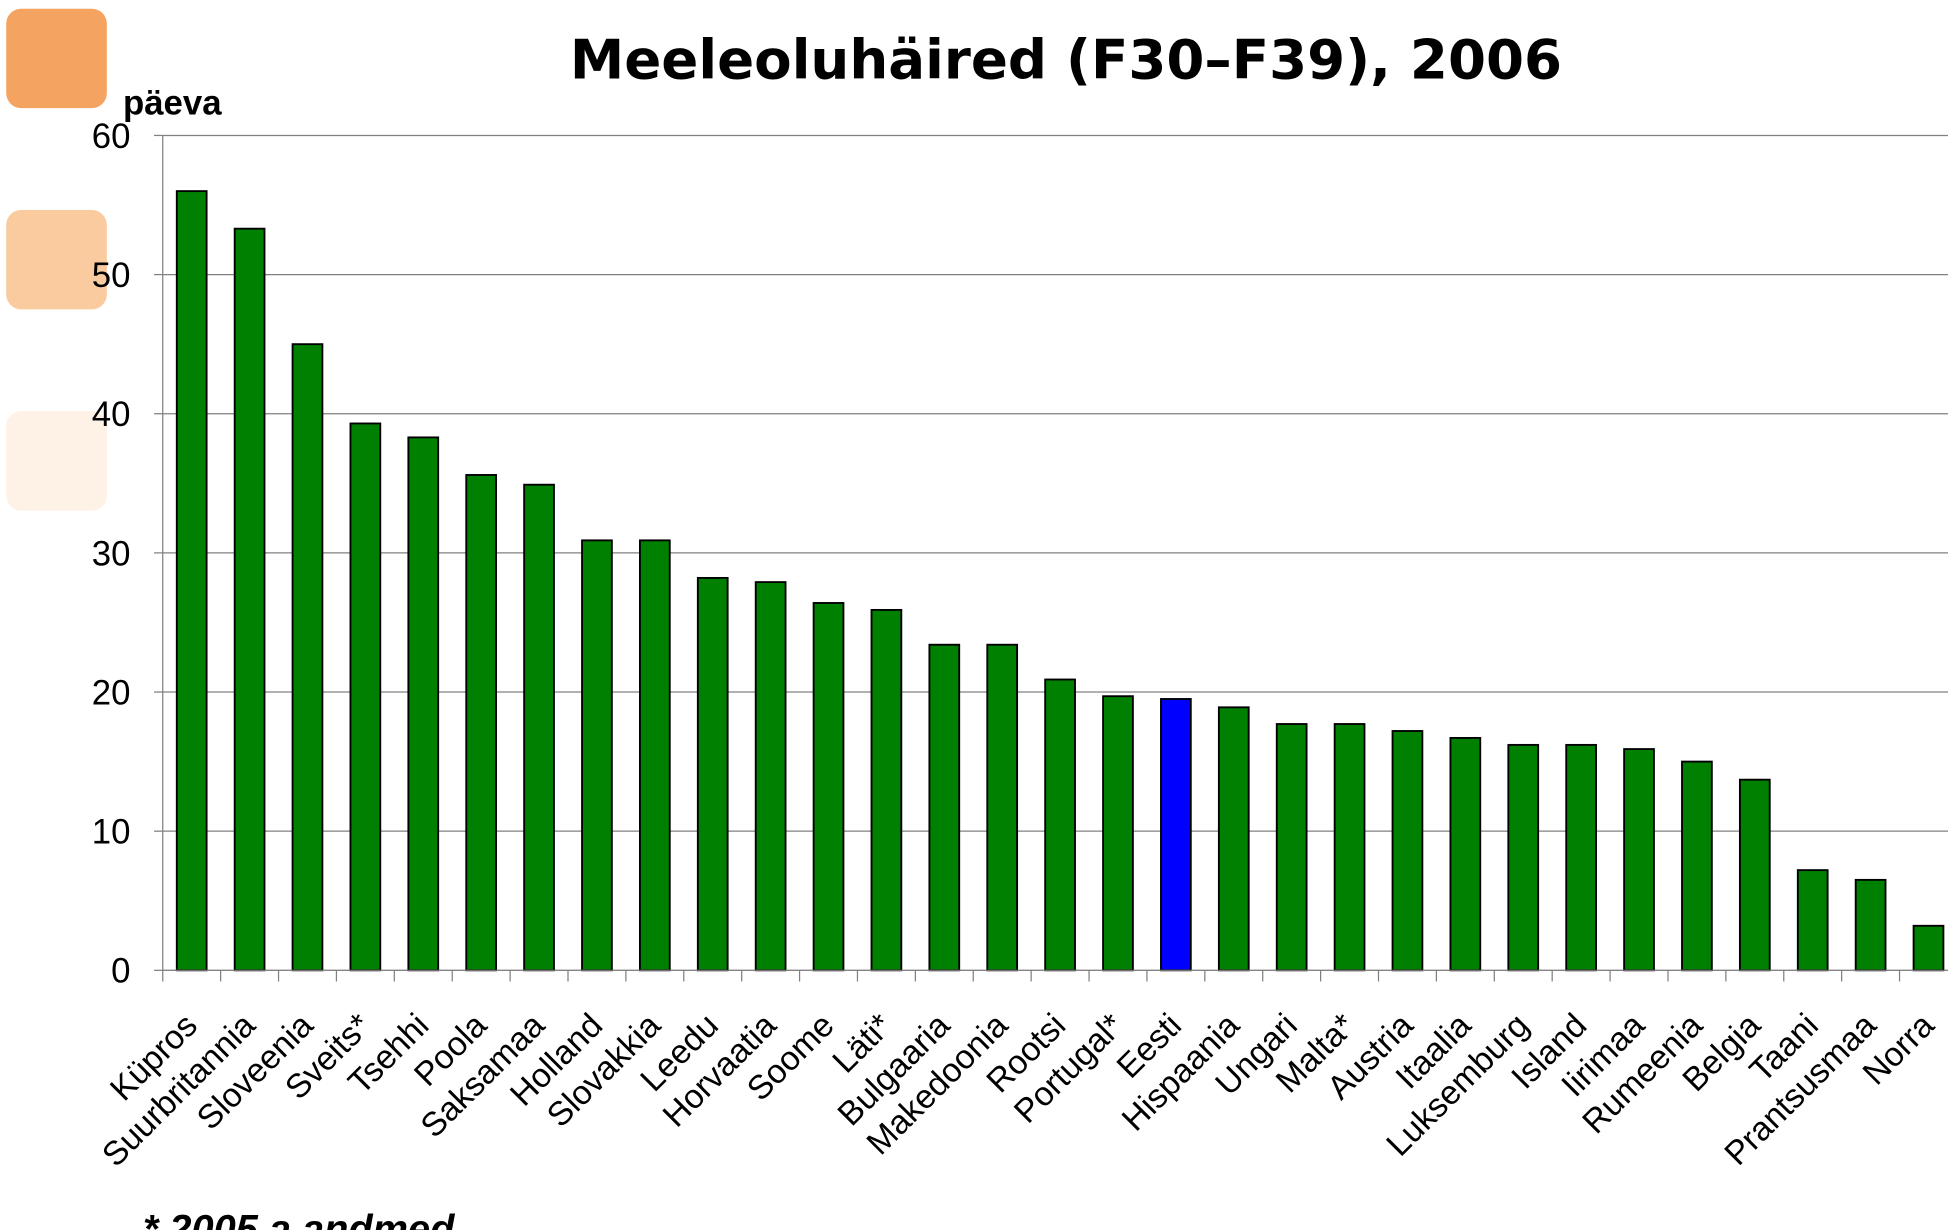  What do you see at coordinates (120, 972) in the screenshot?
I see `y-tick-label: 0` at bounding box center [120, 972].